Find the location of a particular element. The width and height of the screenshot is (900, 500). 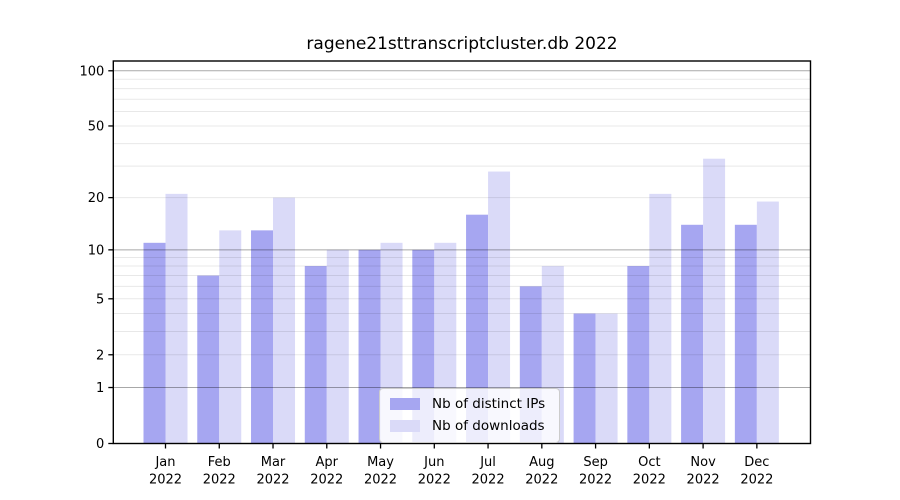

legend-row-downloads: Nb of downloads is located at coordinates (467, 426).